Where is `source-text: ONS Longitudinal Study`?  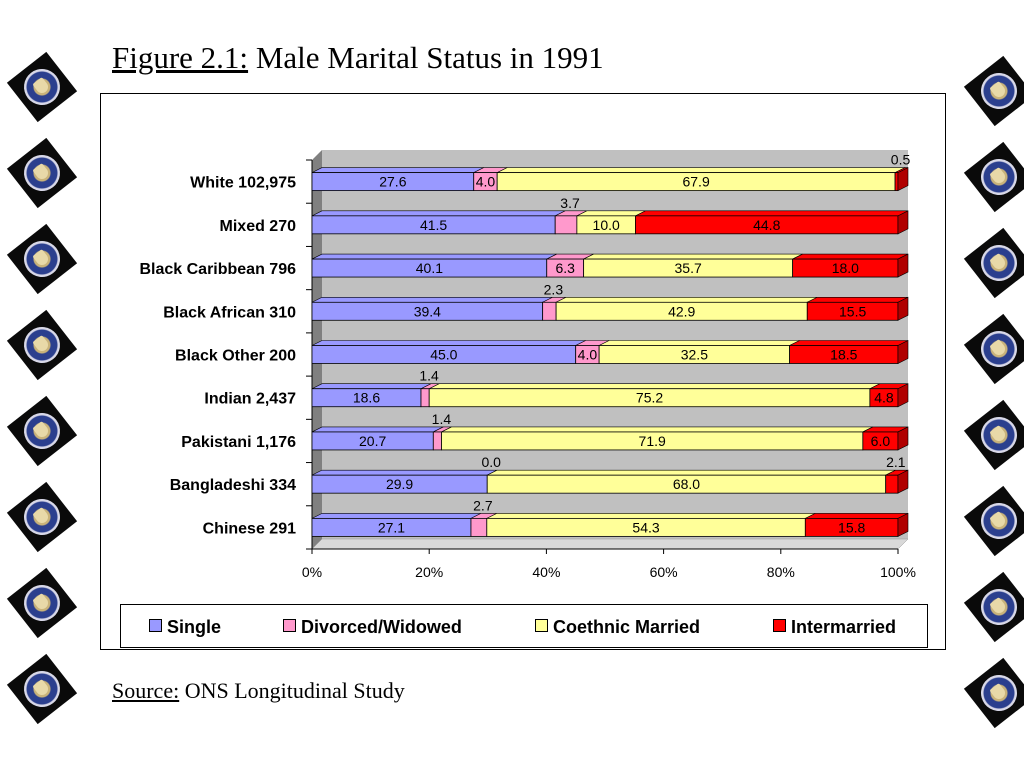 source-text: ONS Longitudinal Study is located at coordinates (292, 690).